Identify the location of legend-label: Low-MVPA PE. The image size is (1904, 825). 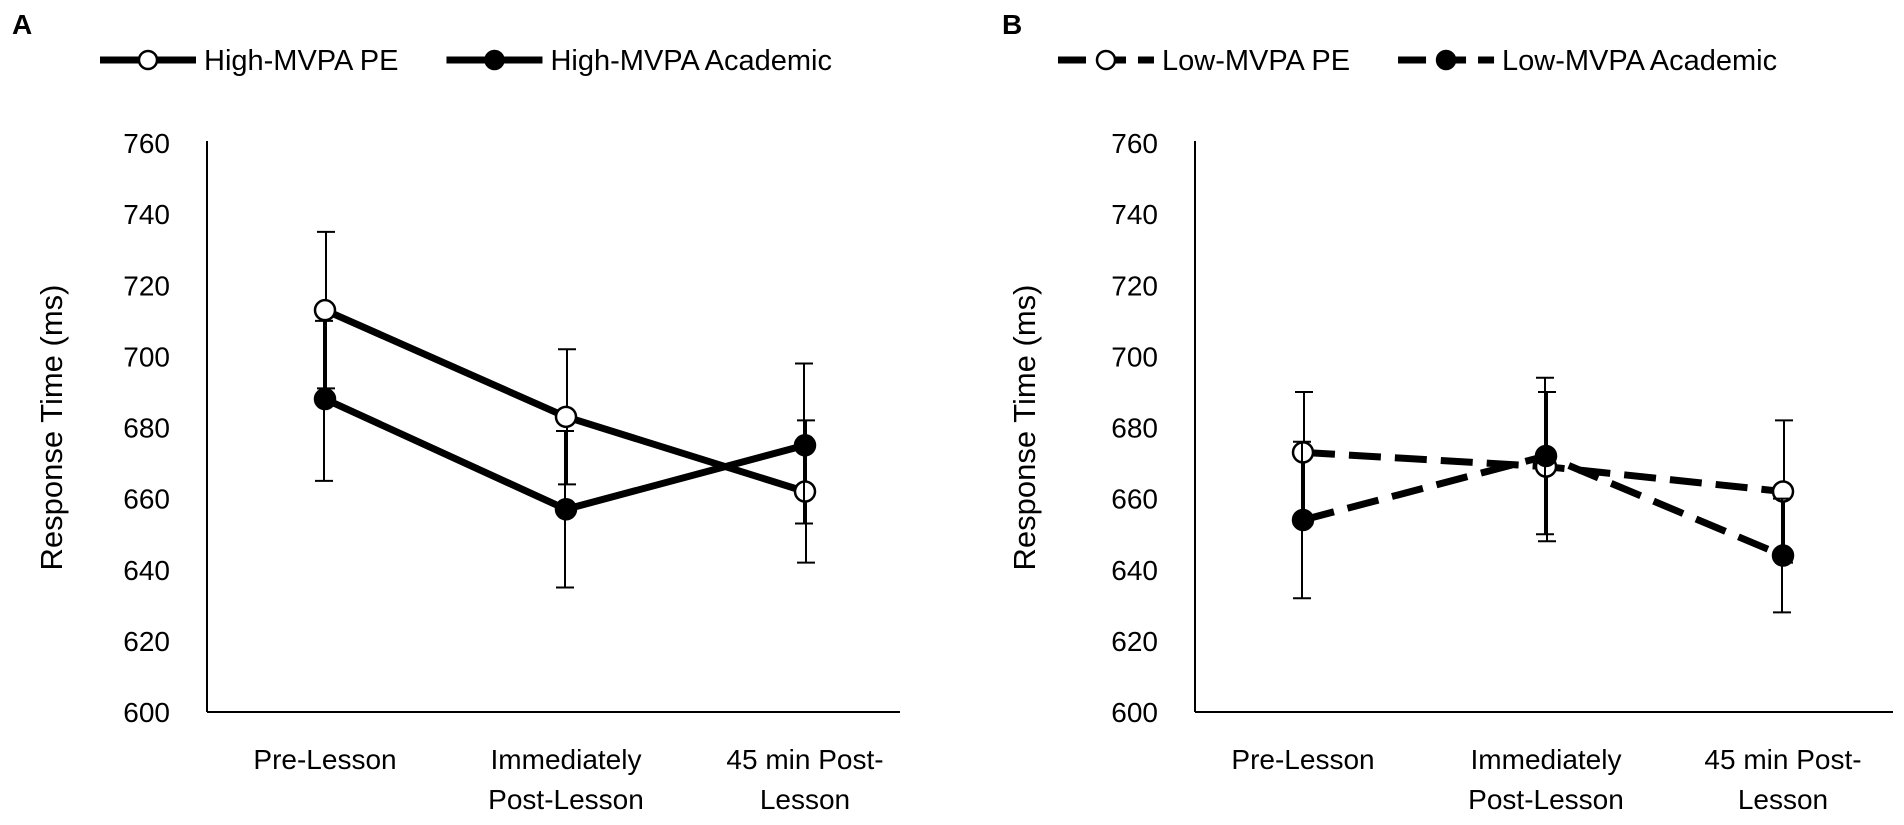
(1256, 61).